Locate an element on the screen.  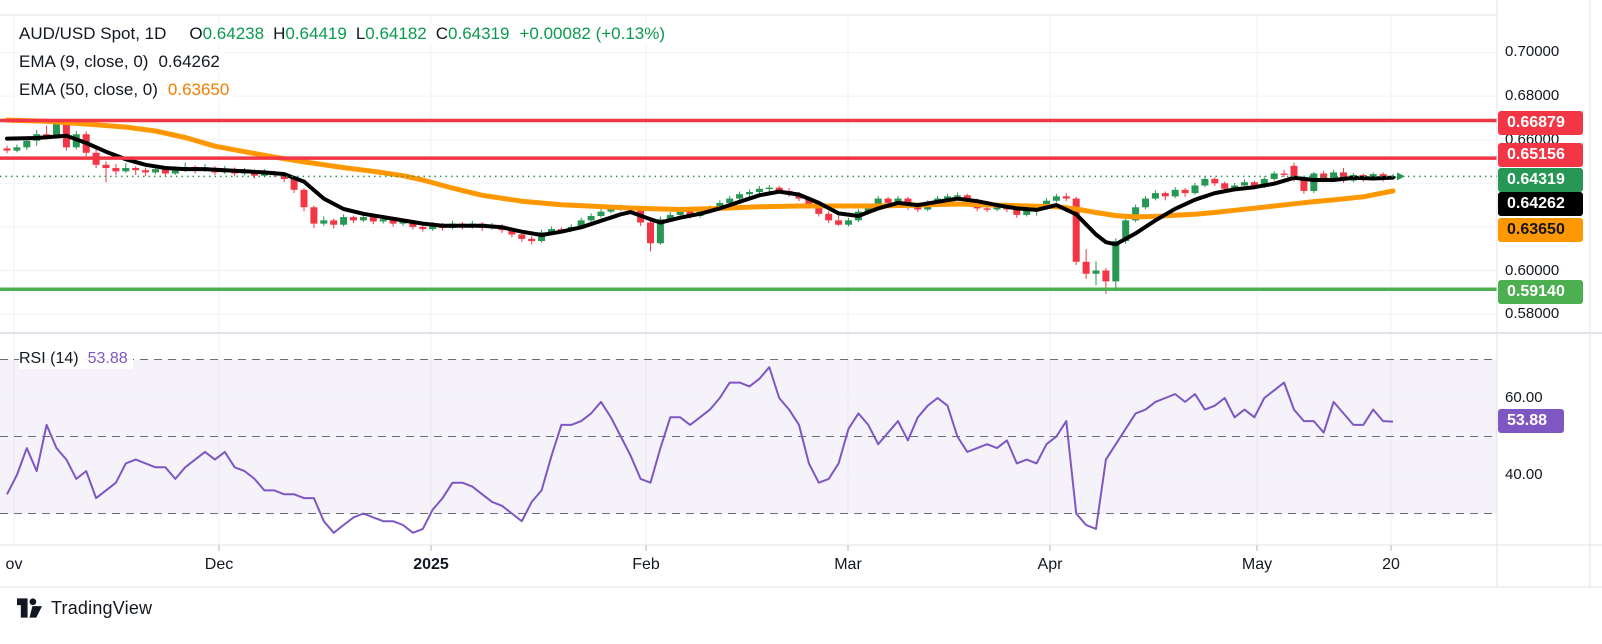
time-axis-label: ov is located at coordinates (14, 564).